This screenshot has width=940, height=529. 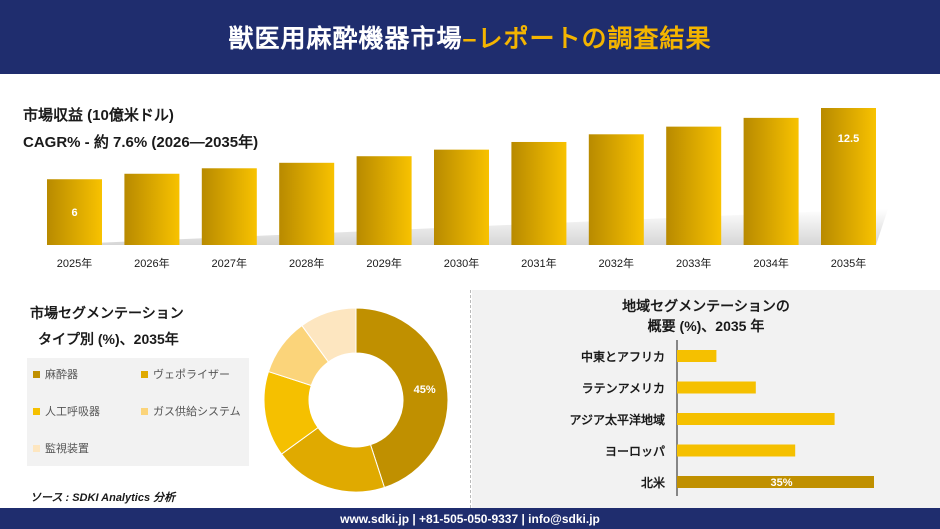 What do you see at coordinates (616, 263) in the screenshot?
I see `year-tick-label: 2032年` at bounding box center [616, 263].